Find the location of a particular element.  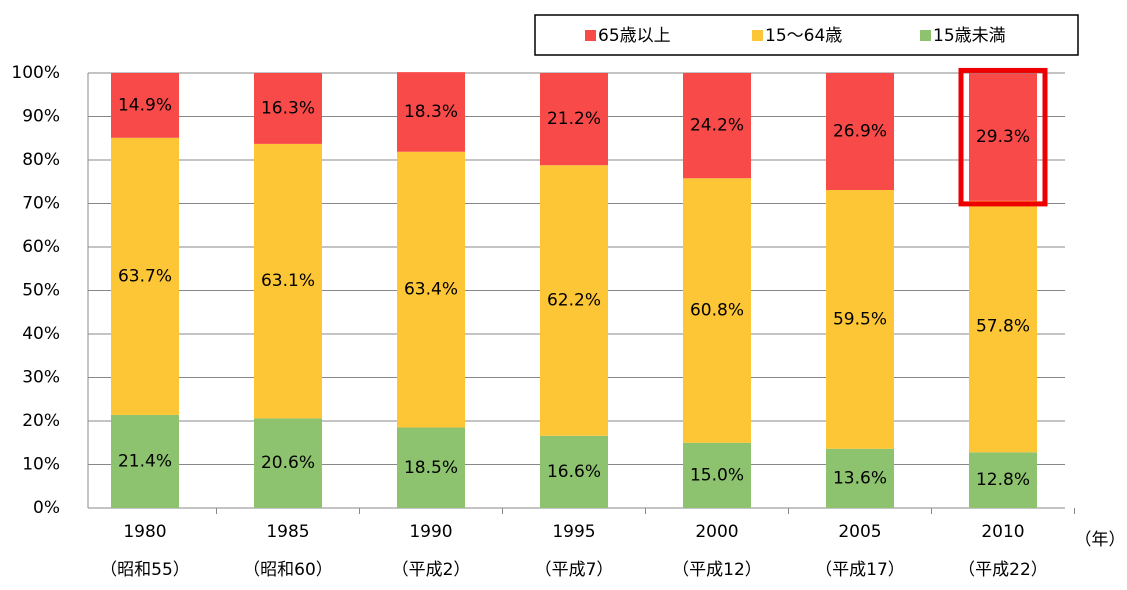

y-tick-label: 70% is located at coordinates (41, 204).